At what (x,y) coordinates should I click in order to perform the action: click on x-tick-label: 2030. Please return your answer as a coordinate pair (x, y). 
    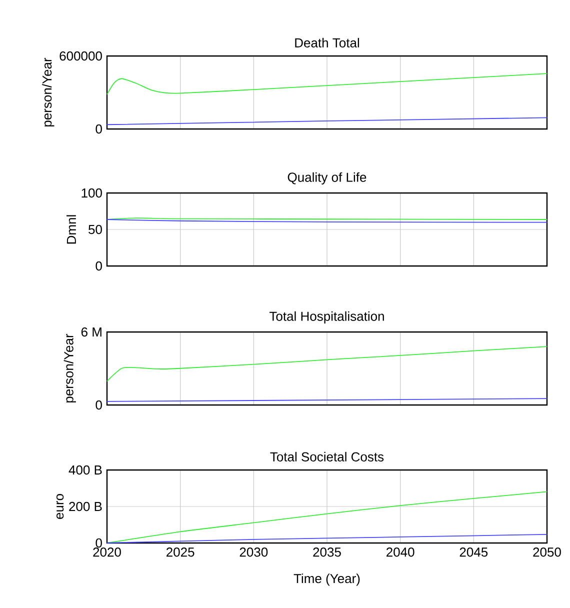
    Looking at the image, I should click on (254, 552).